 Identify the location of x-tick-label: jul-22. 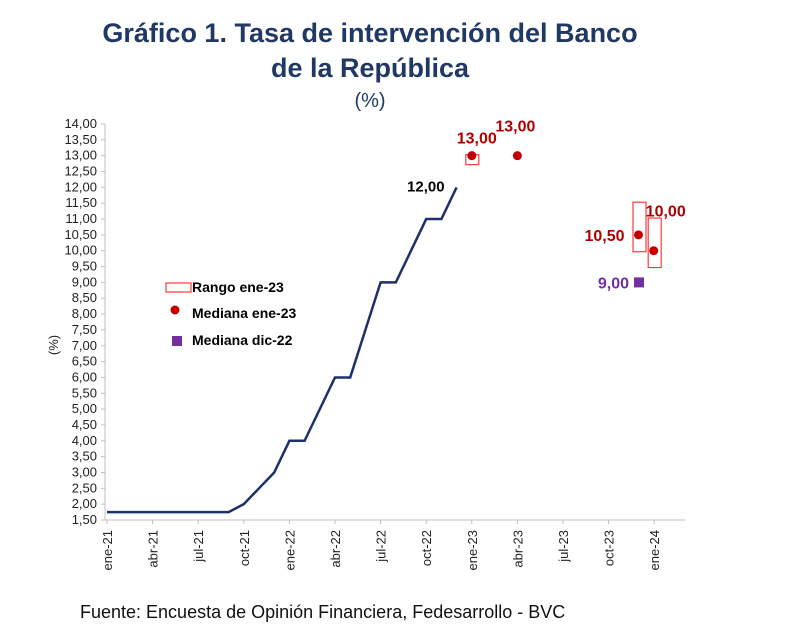
(381, 546).